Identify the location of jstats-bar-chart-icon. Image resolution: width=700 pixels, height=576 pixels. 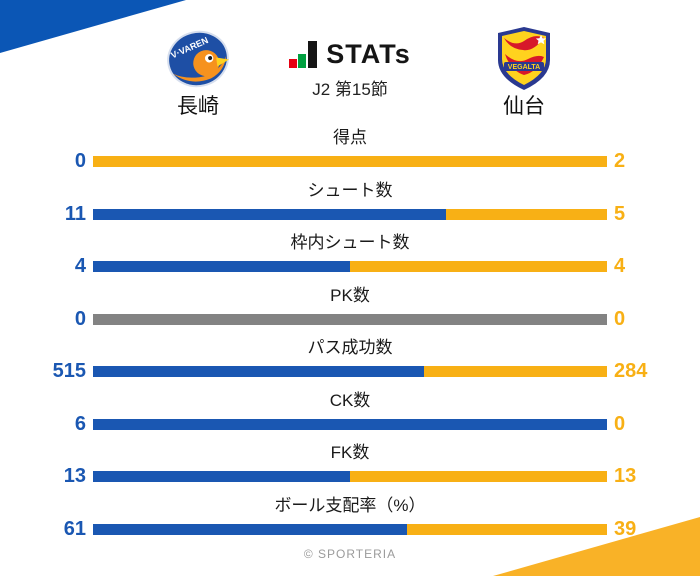
(303, 54).